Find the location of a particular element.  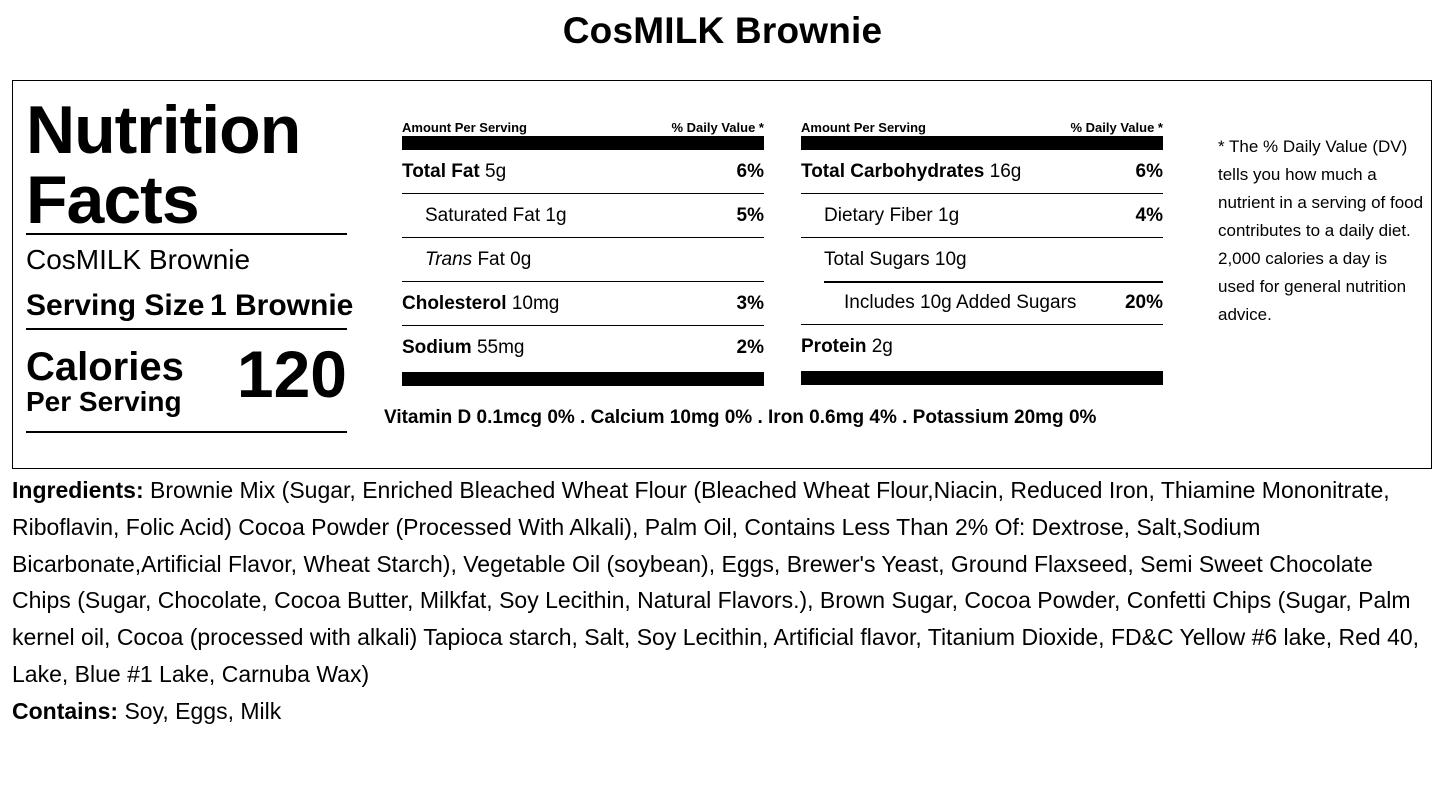

nutrient-dv: 5% is located at coordinates (750, 215).